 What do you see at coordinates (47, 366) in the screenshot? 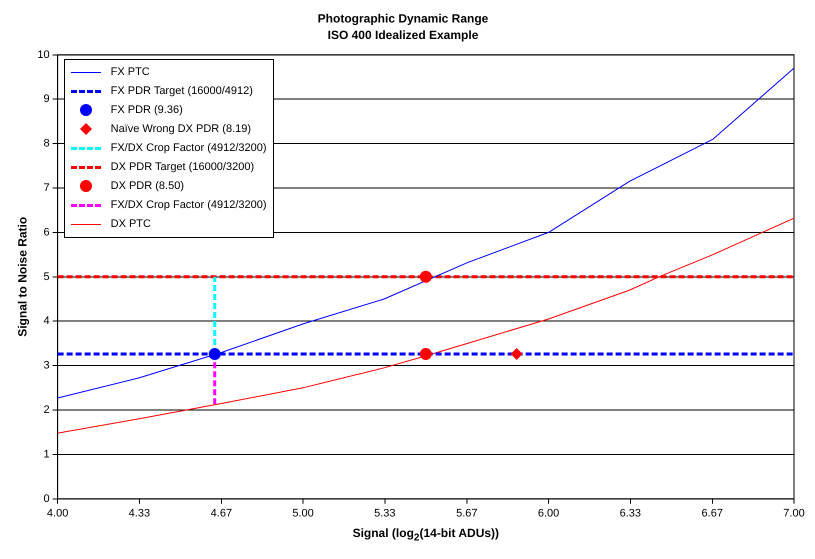
I see `y-tick-label: 3` at bounding box center [47, 366].